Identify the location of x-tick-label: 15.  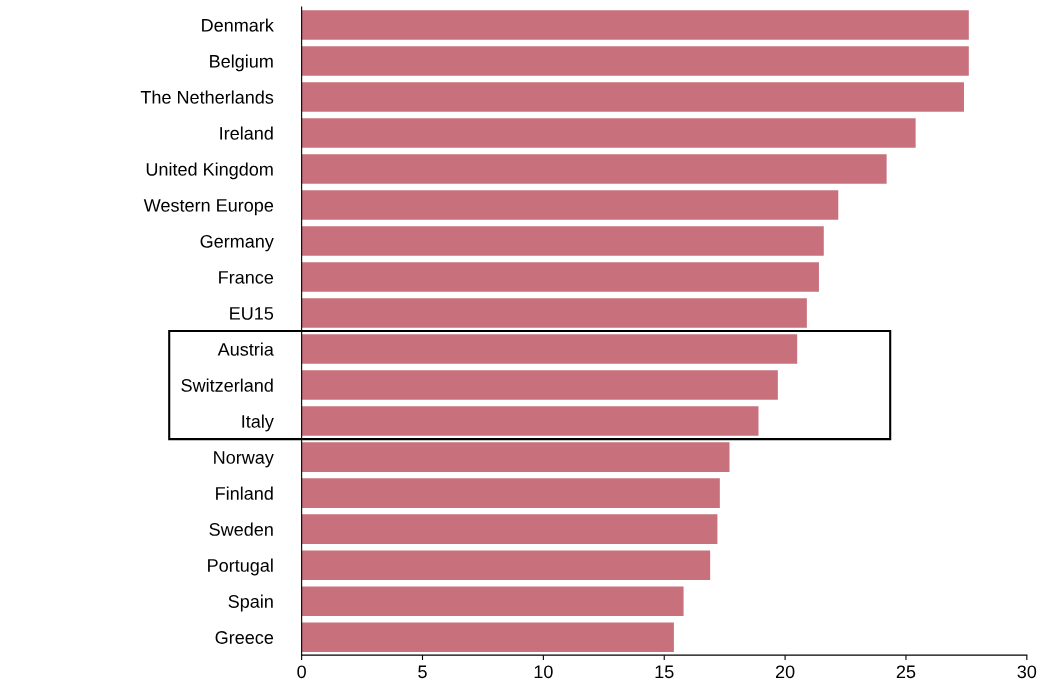
(664, 672).